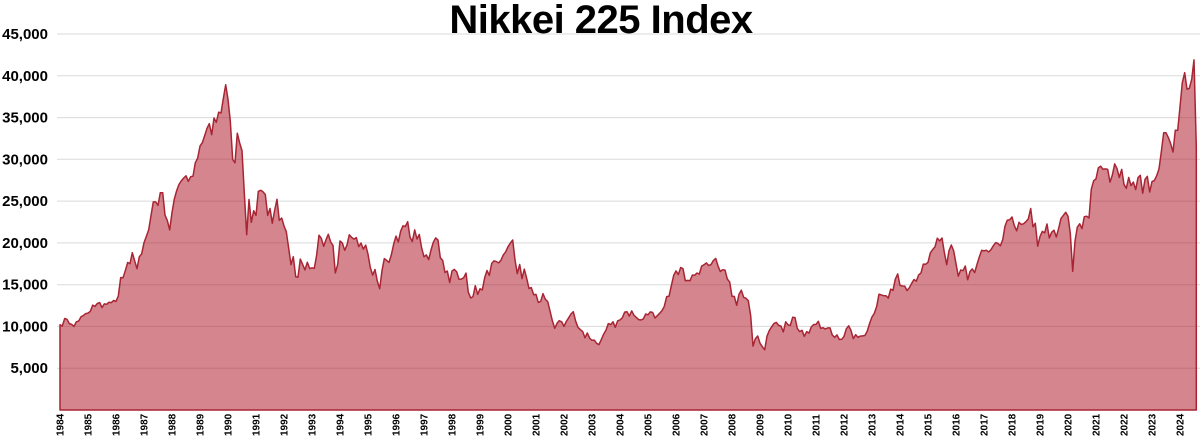 The image size is (1200, 437). Describe the element at coordinates (1097, 424) in the screenshot. I see `x-axis-tick-label: 2021` at that location.